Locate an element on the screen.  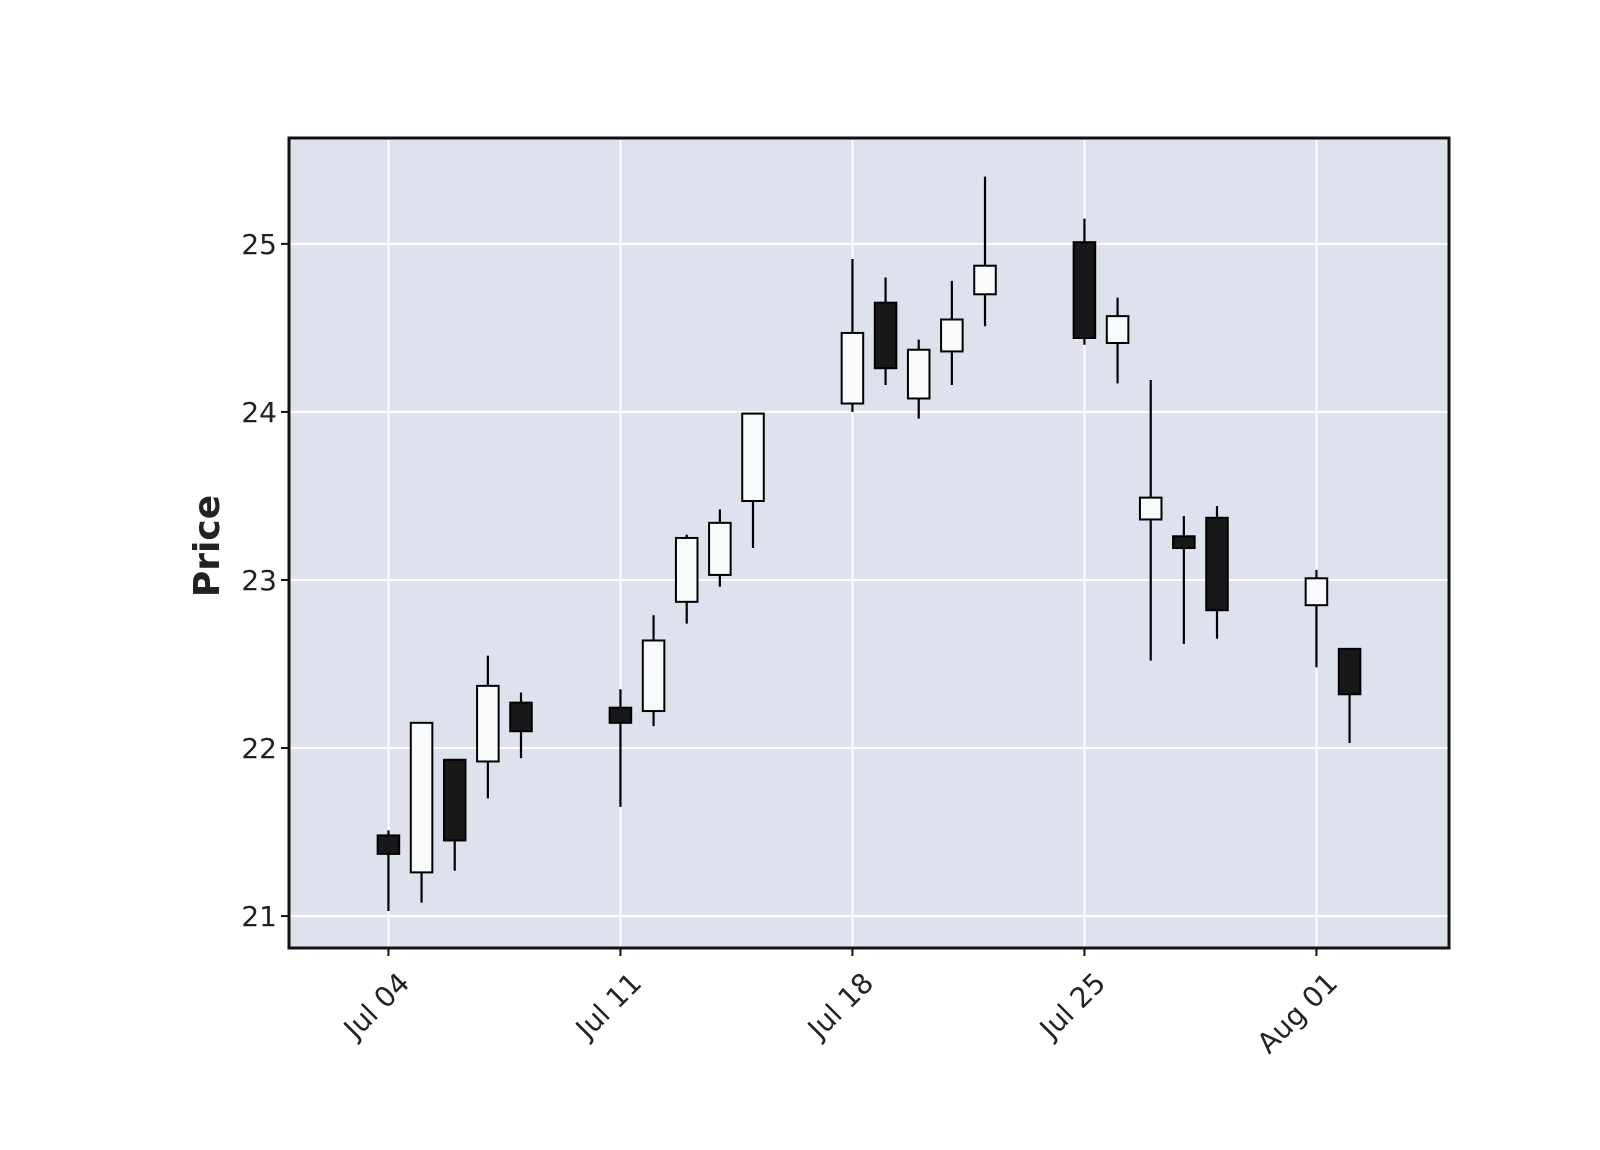
y-tick-label: 22 is located at coordinates (259, 748).